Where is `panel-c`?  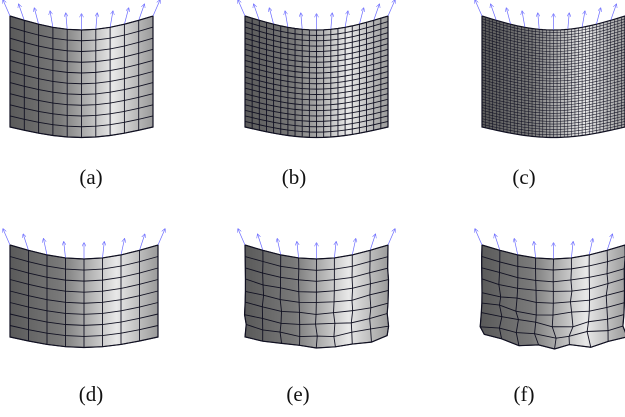 panel-c is located at coordinates (550, 69).